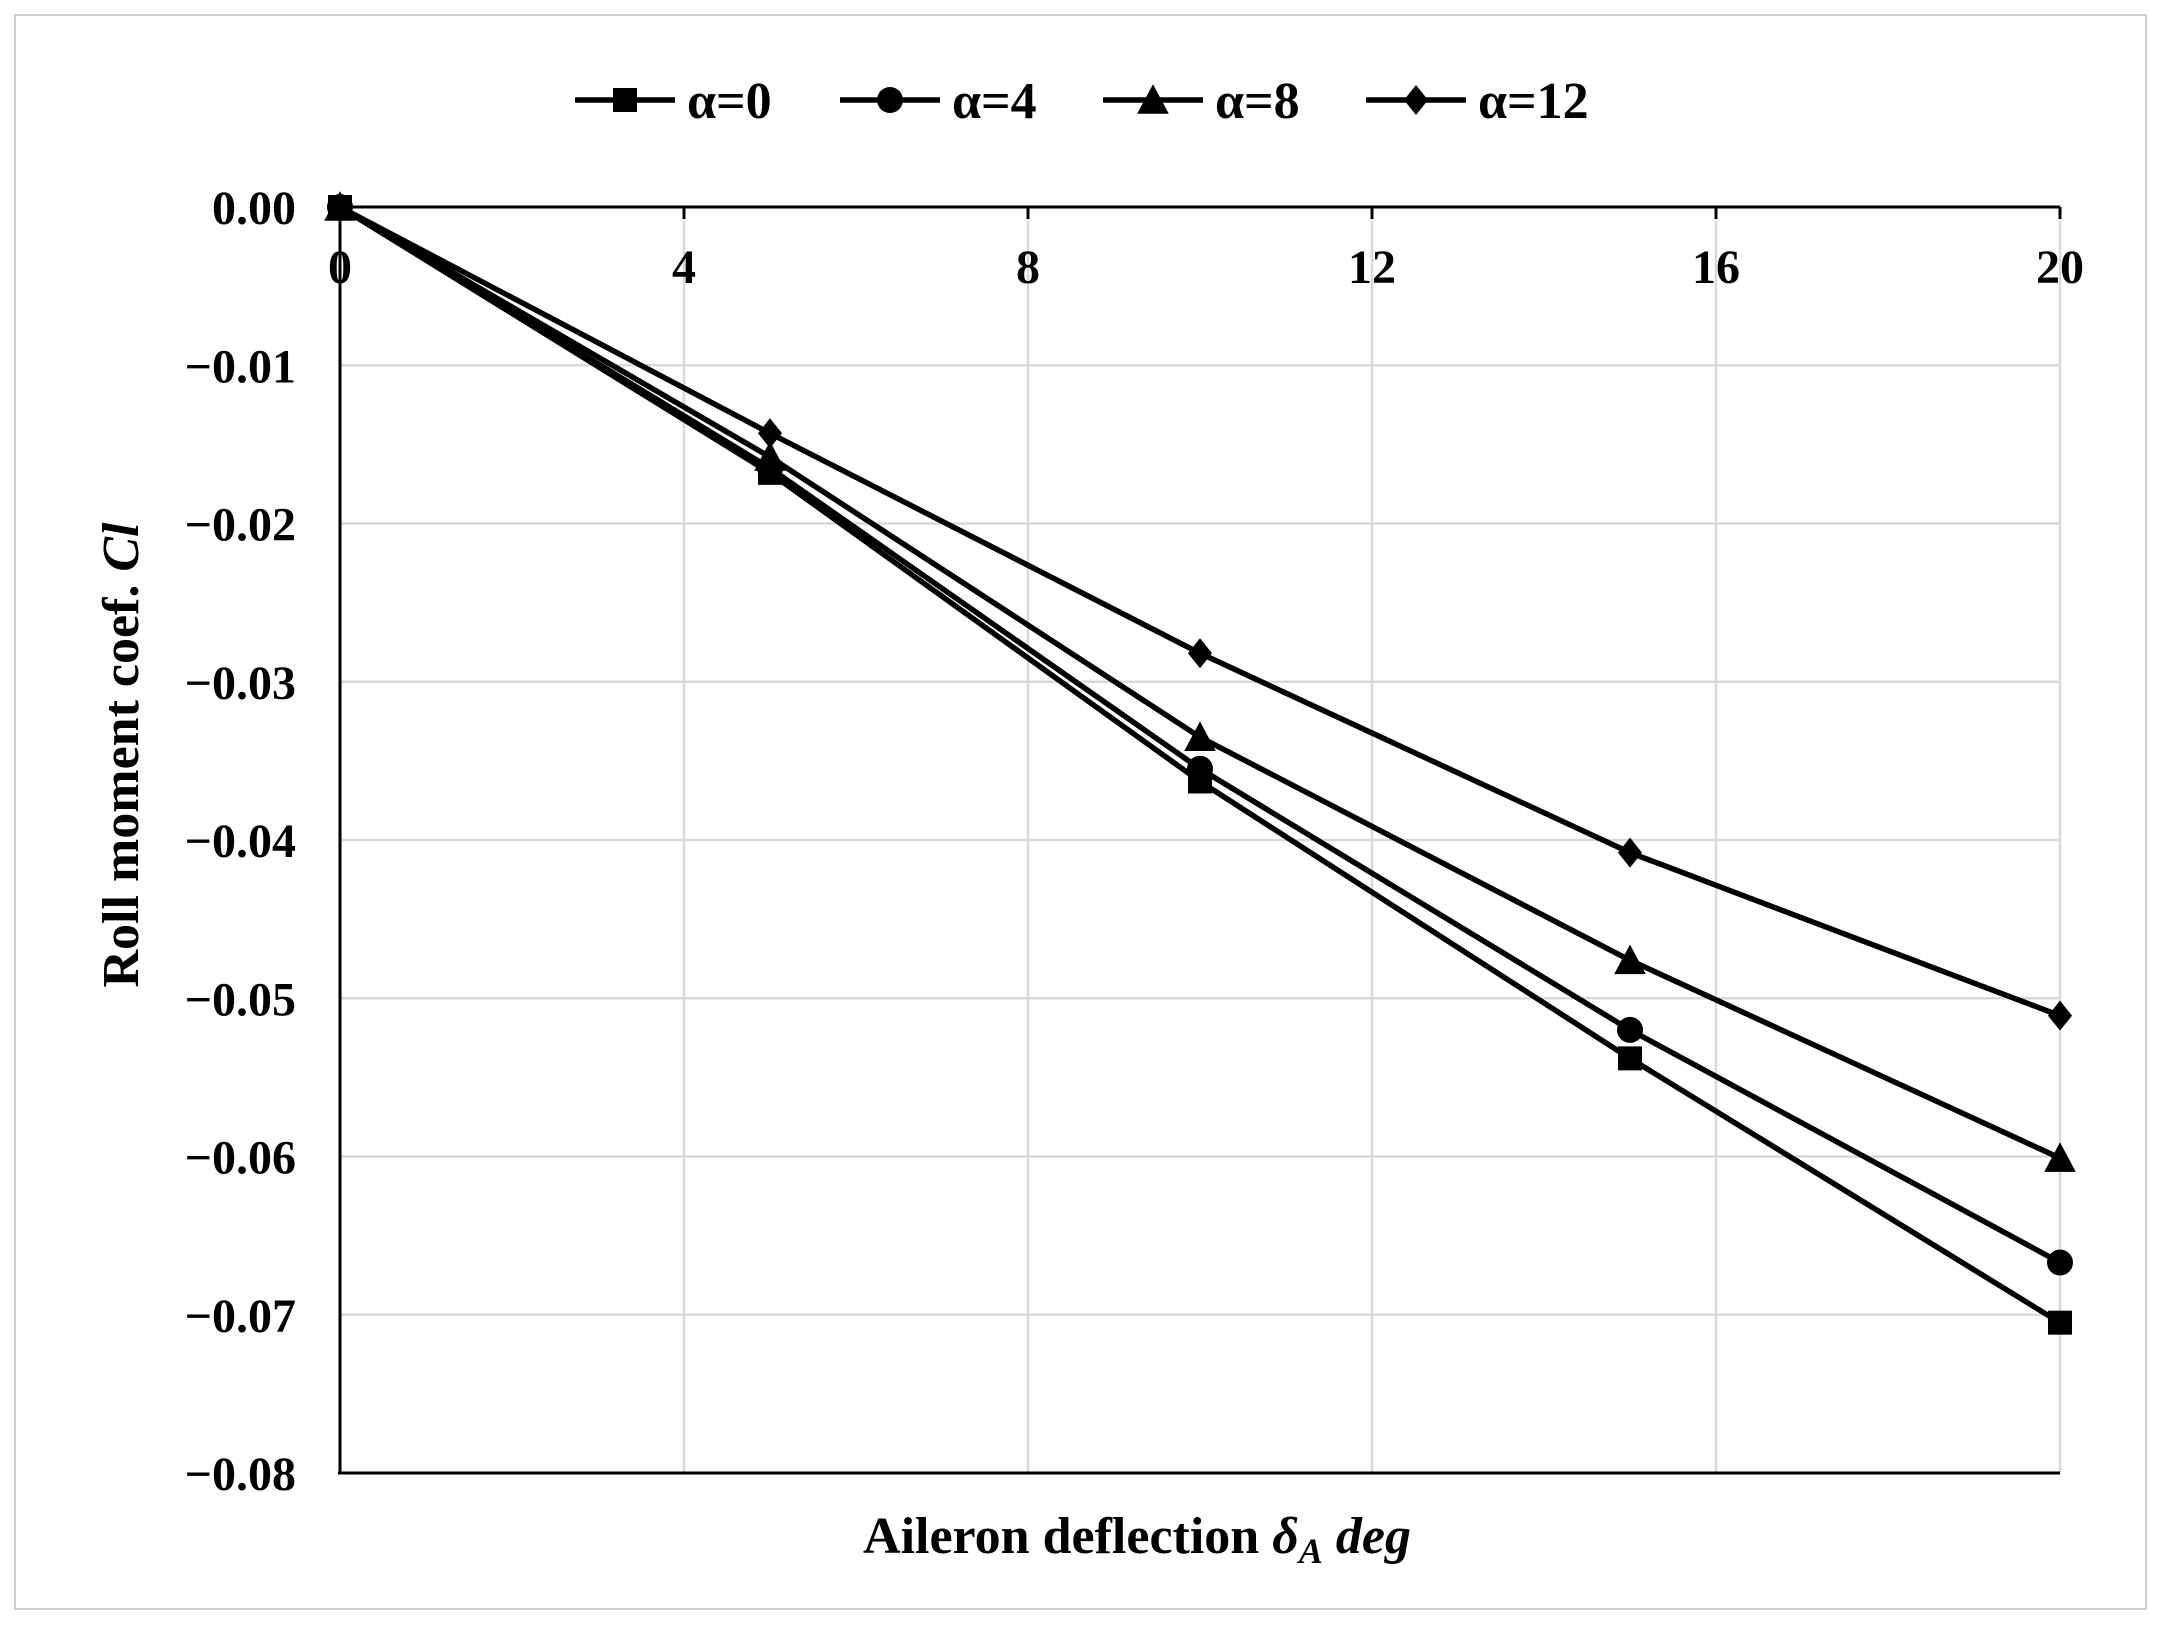 The height and width of the screenshot is (1626, 2163). What do you see at coordinates (240, 1158) in the screenshot?
I see `y-tick-label: −0.06` at bounding box center [240, 1158].